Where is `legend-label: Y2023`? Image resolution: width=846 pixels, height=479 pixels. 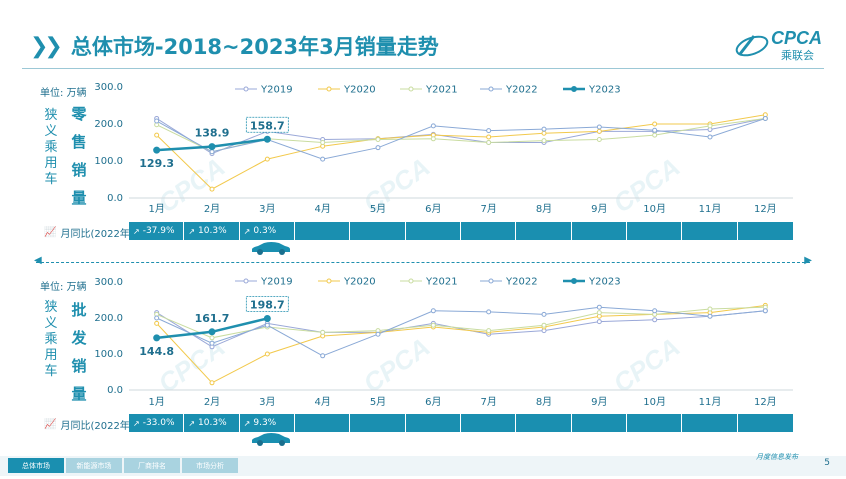 legend-label: Y2023 is located at coordinates (604, 282).